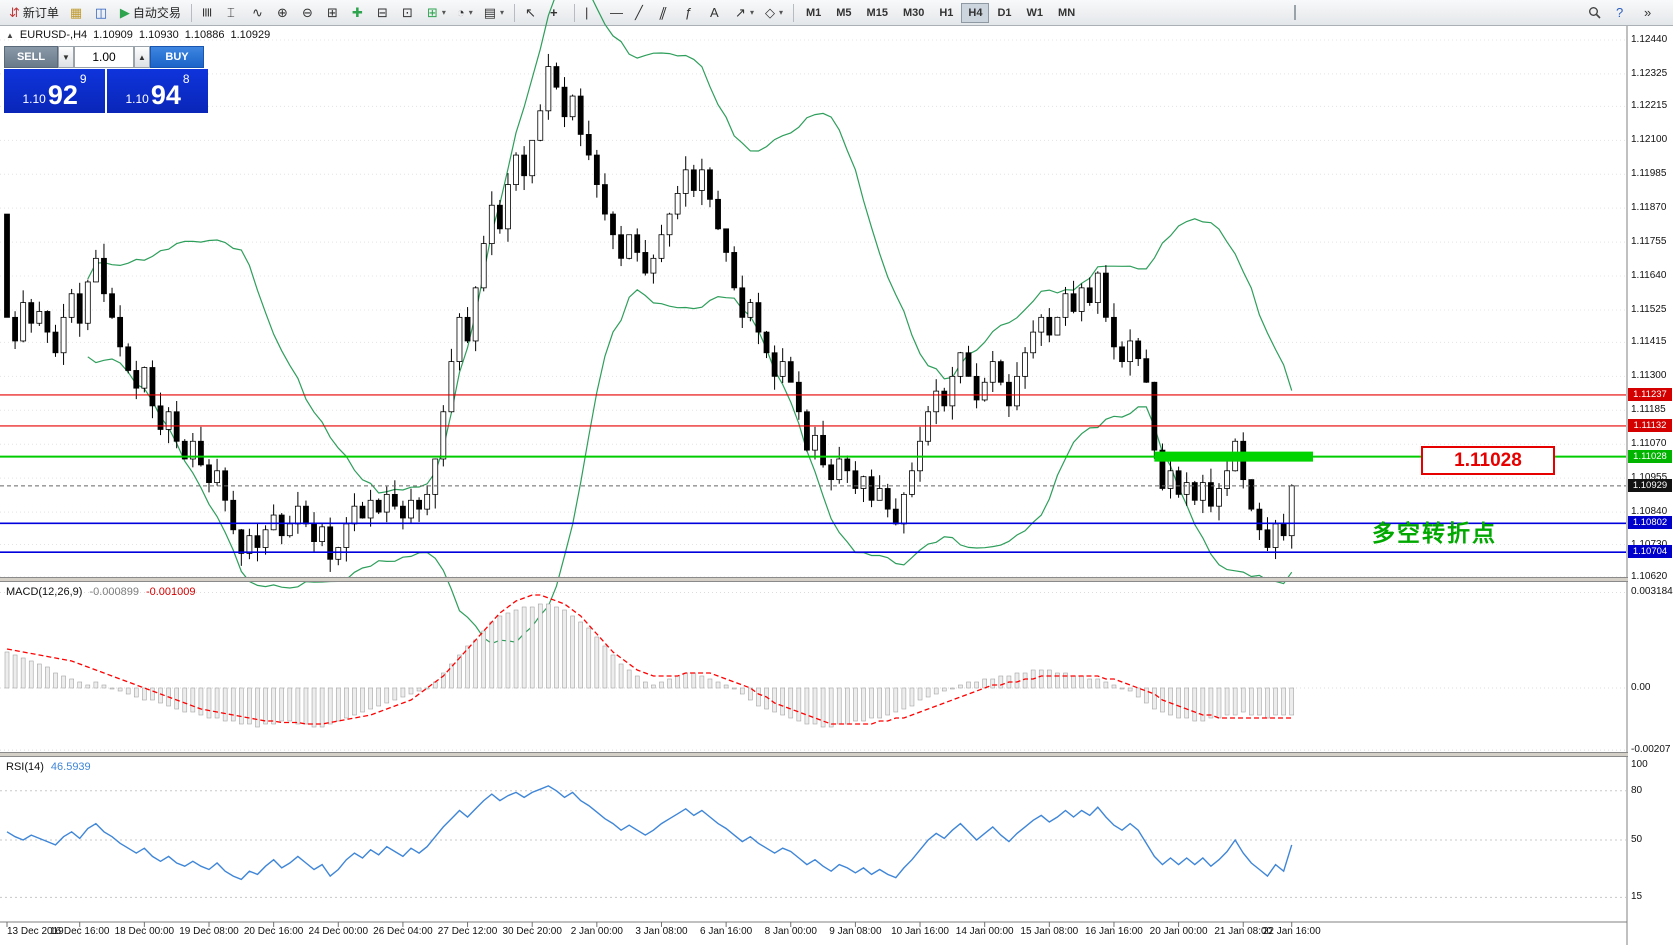 The height and width of the screenshot is (945, 1673). I want to click on toolbar-right-group: ? », so click(1626, 13).